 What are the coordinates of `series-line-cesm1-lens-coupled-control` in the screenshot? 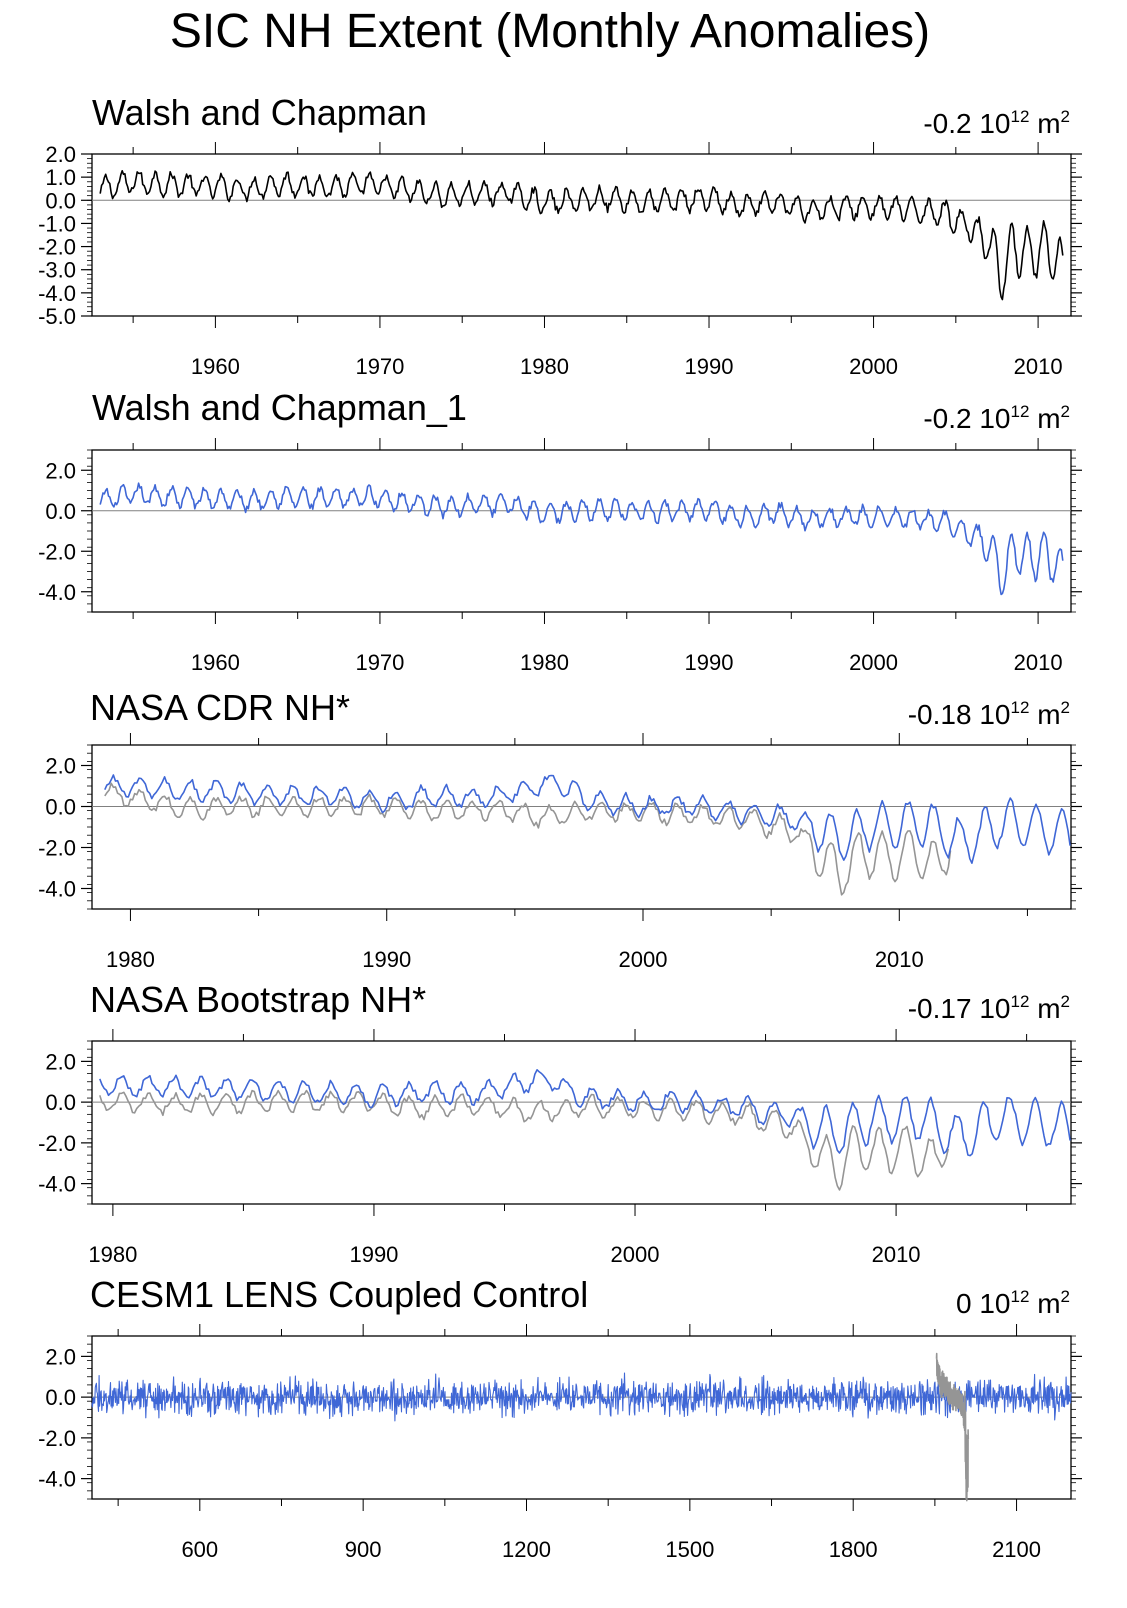 It's located at (581, 1397).